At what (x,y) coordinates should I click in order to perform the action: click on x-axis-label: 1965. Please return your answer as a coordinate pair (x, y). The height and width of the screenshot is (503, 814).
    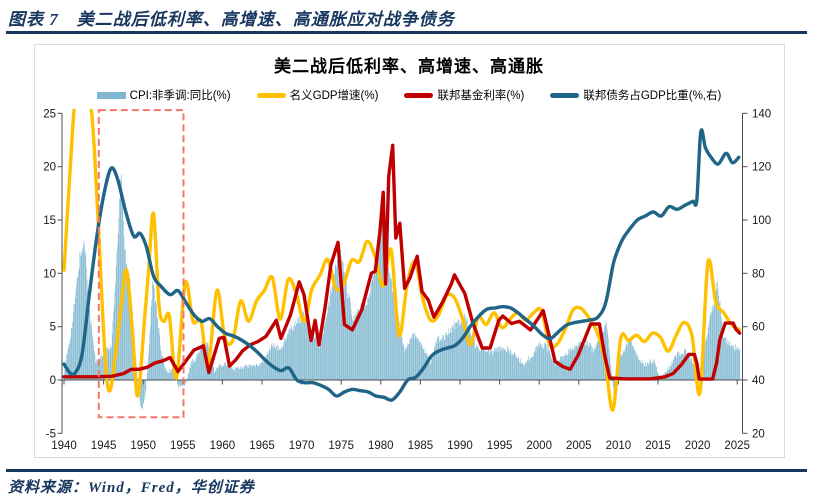
    Looking at the image, I should click on (262, 446).